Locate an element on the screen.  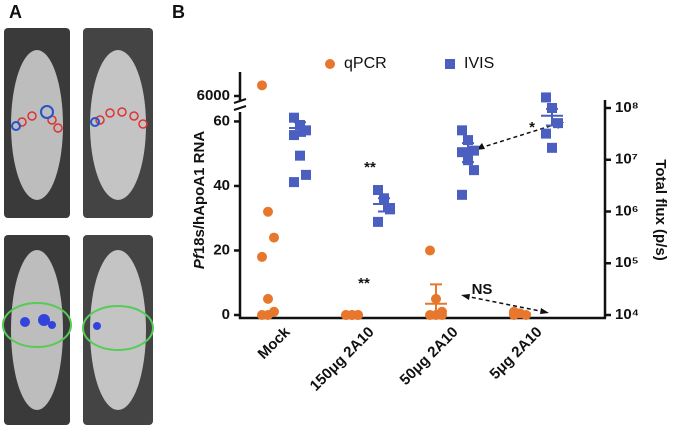
y-tick-label: 6000 is located at coordinates (213, 95).